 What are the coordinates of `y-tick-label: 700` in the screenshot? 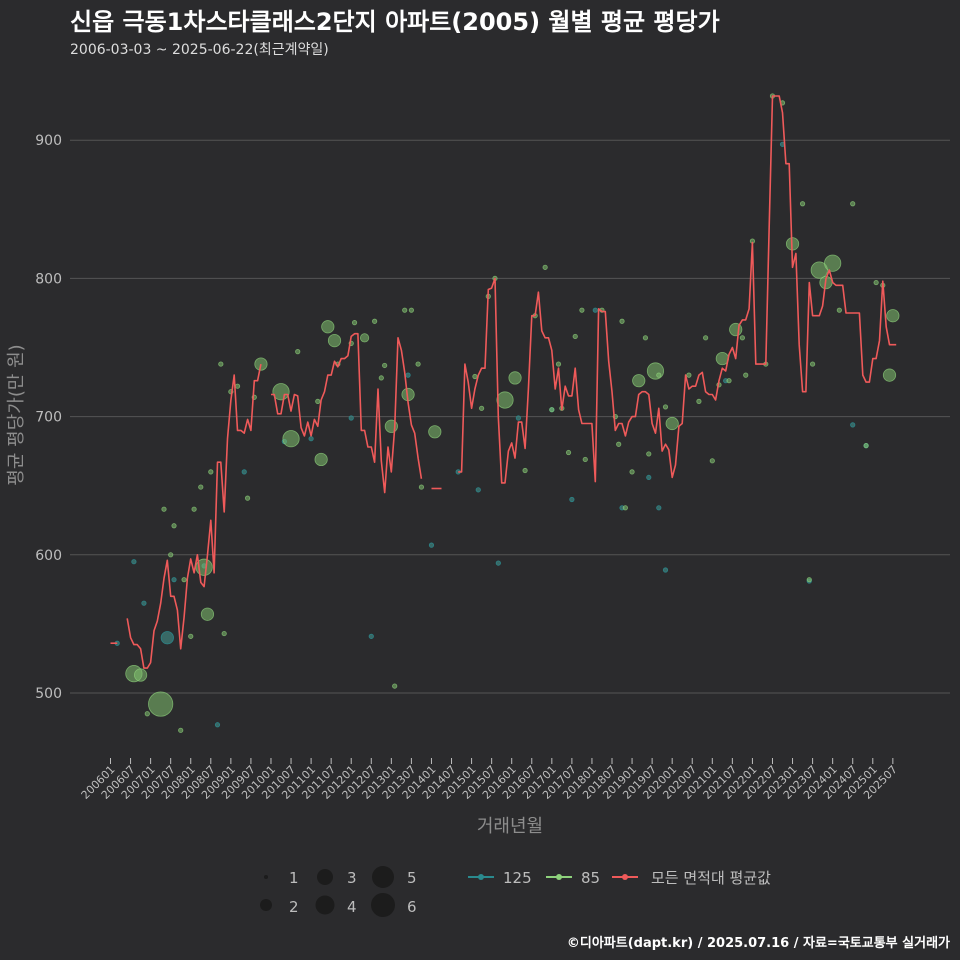 It's located at (48, 418).